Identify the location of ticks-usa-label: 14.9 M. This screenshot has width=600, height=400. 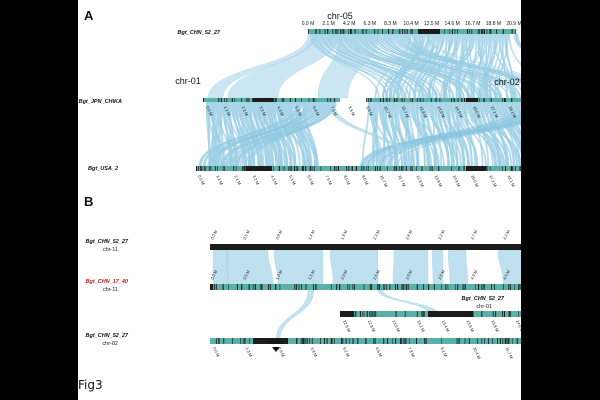
(457, 180).